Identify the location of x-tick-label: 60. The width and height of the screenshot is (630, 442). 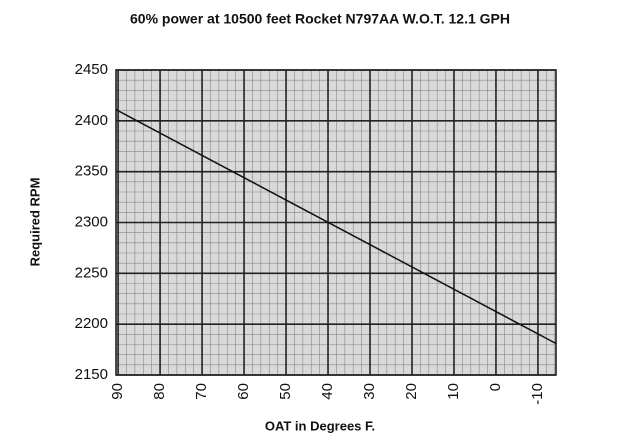
(243, 391).